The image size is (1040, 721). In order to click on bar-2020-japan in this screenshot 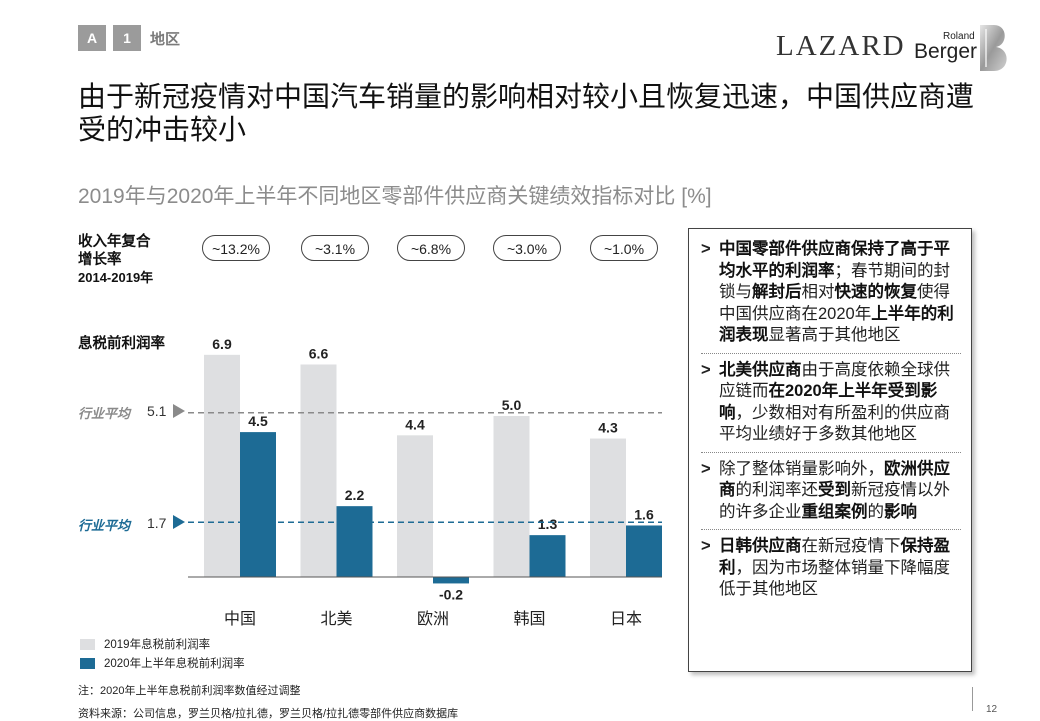, I will do `click(644, 551)`.